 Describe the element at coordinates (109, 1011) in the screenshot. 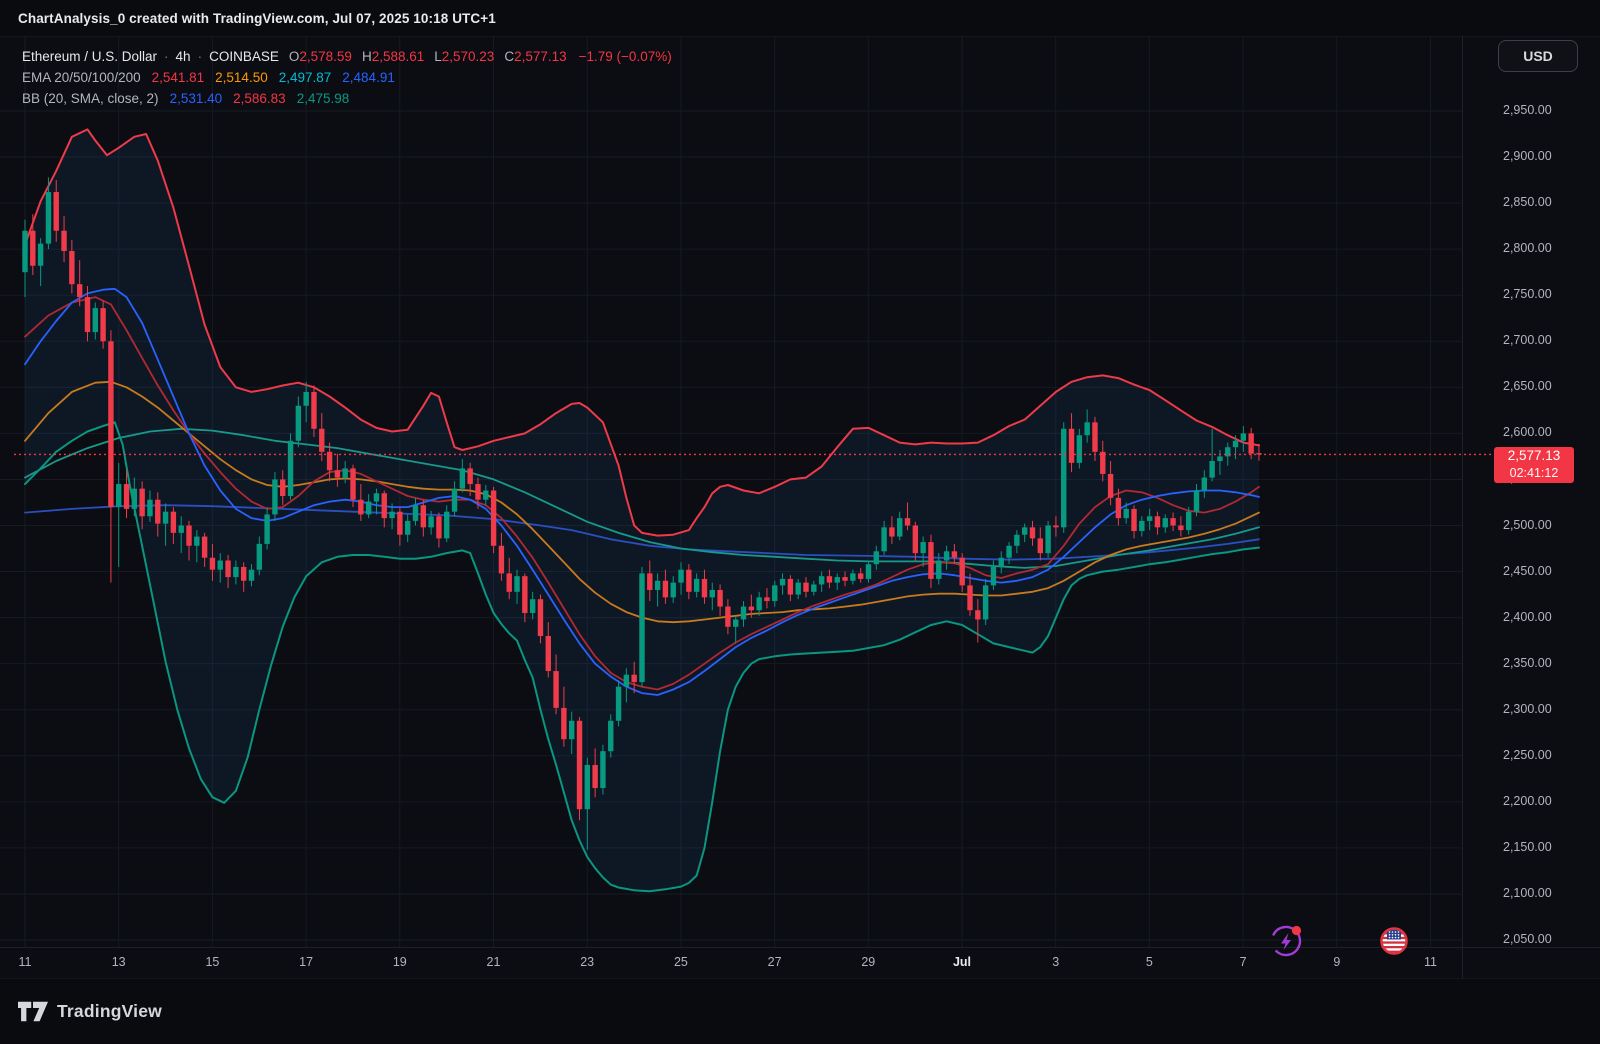

I see `tradingview-brand-text: TradingView` at that location.